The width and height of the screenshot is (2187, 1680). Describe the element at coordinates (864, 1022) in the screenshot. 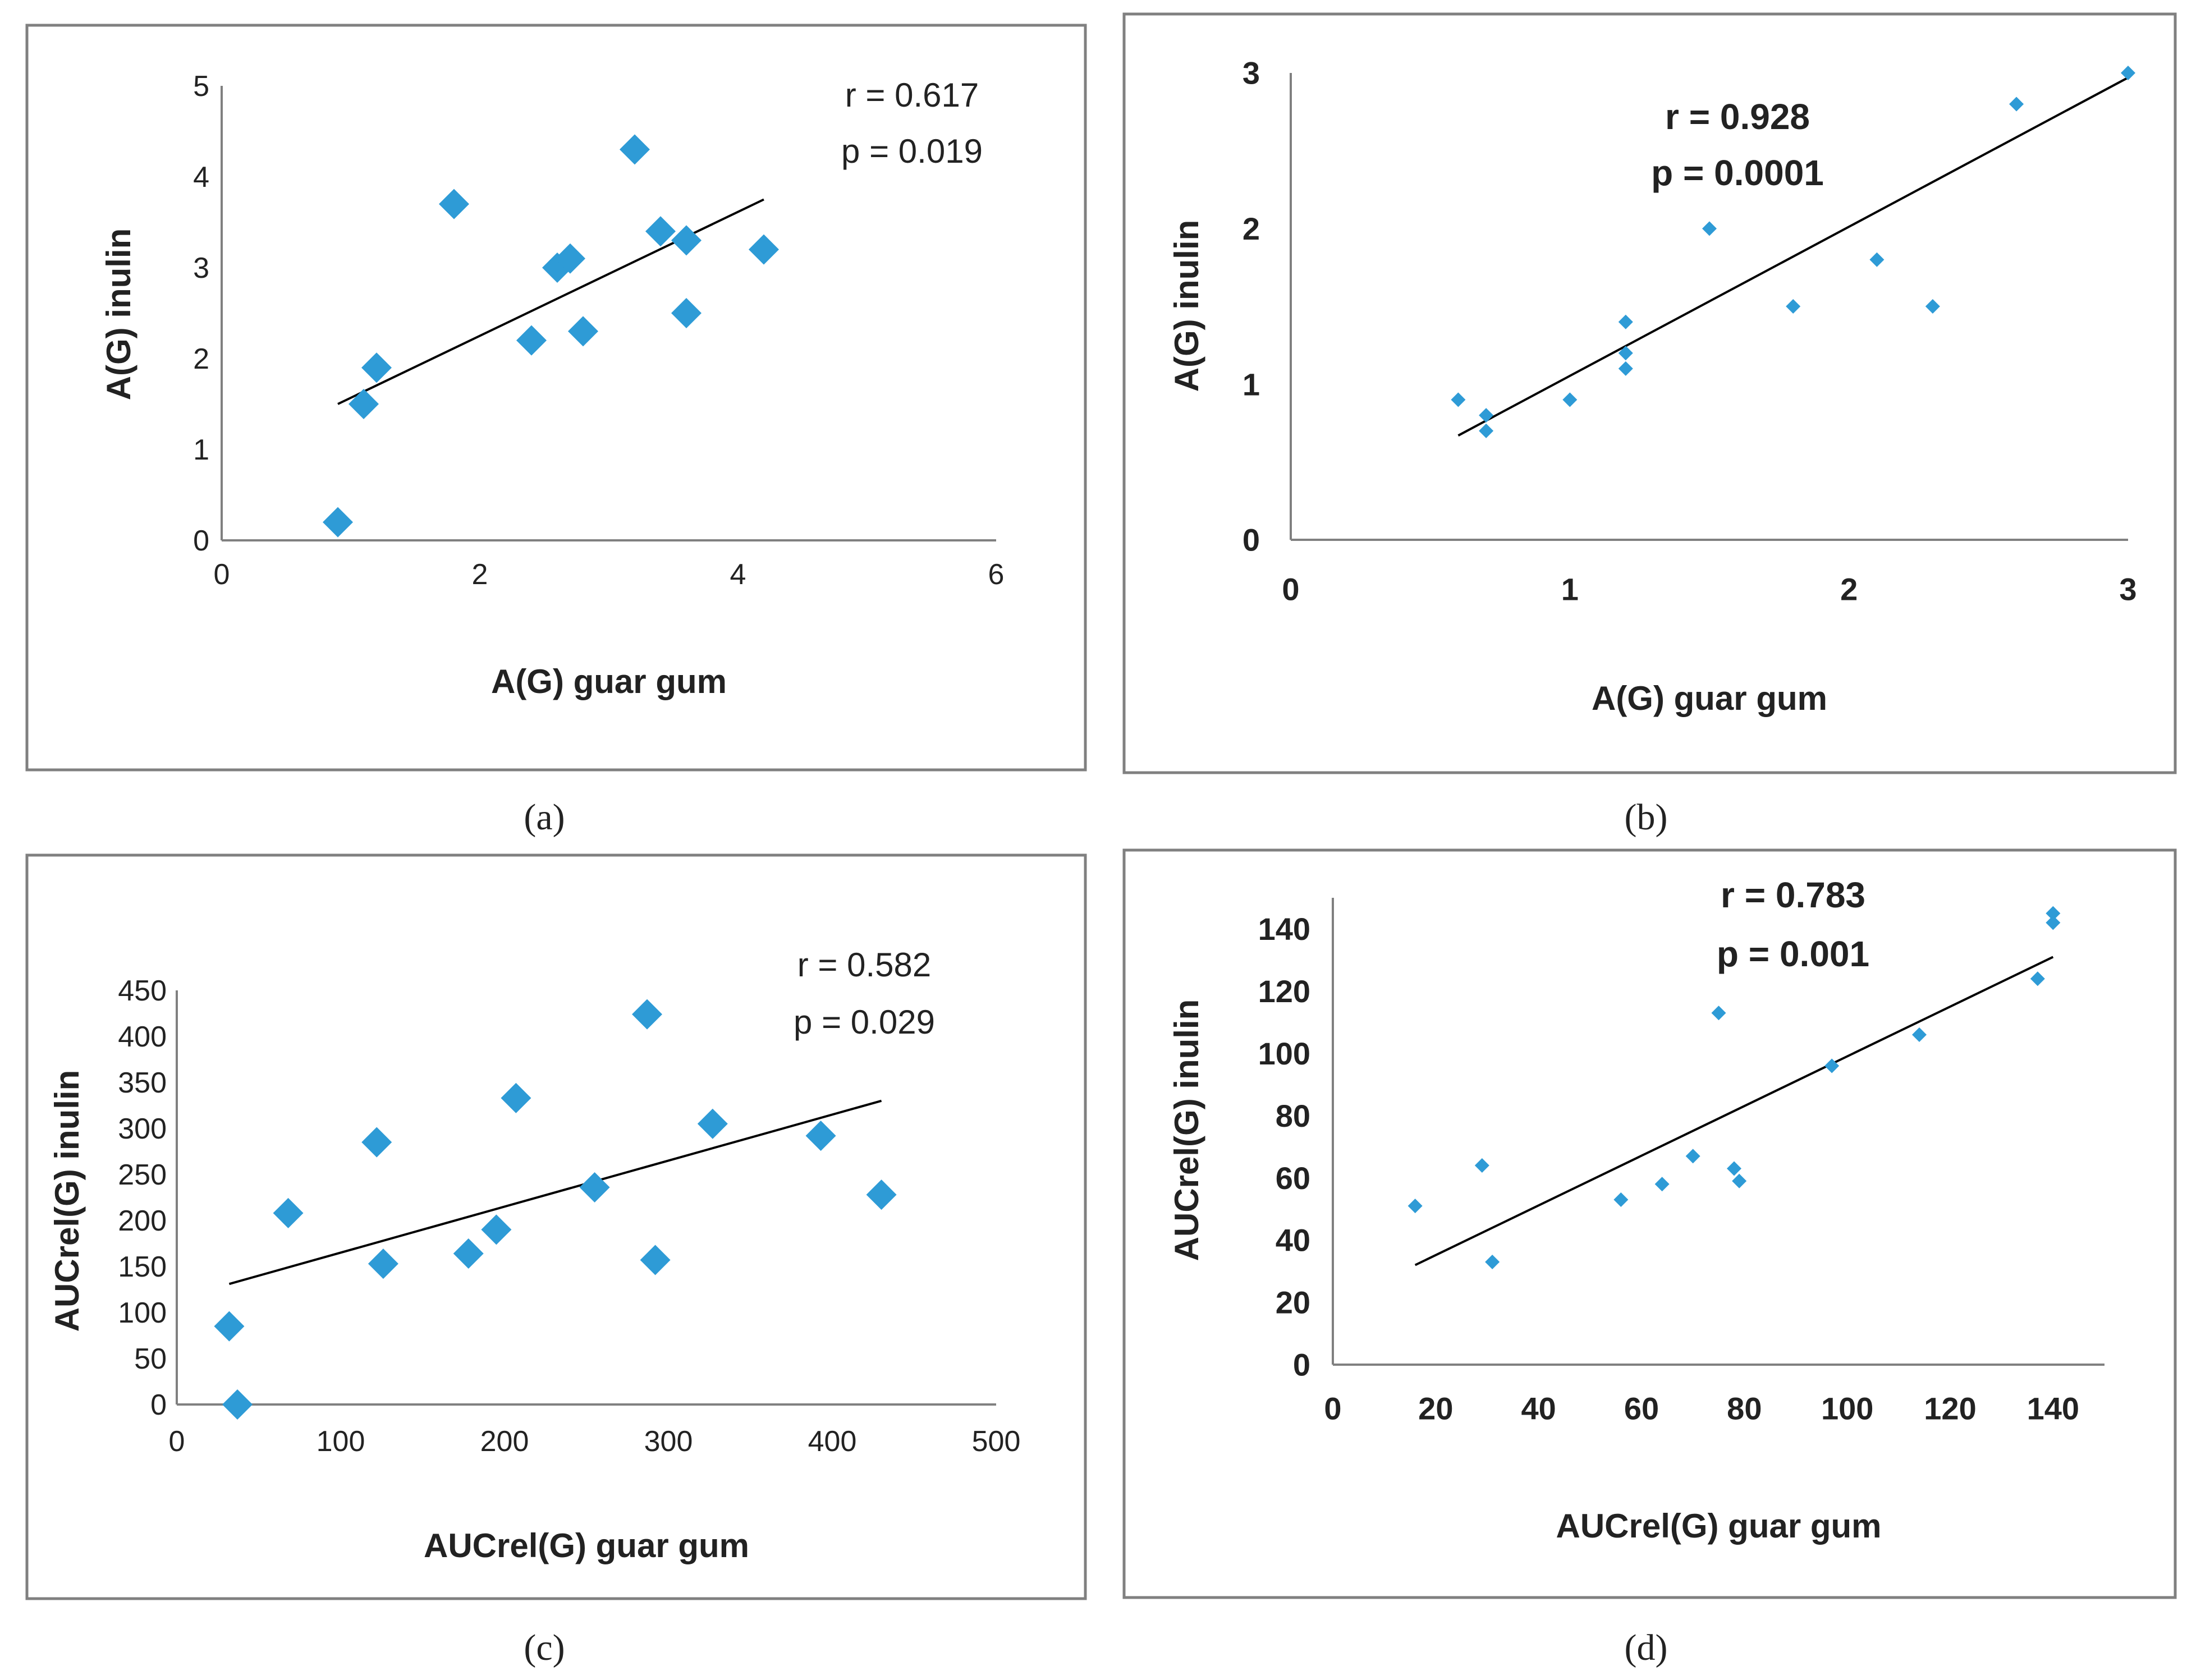

I see `p-annotation: p = 0.029` at that location.